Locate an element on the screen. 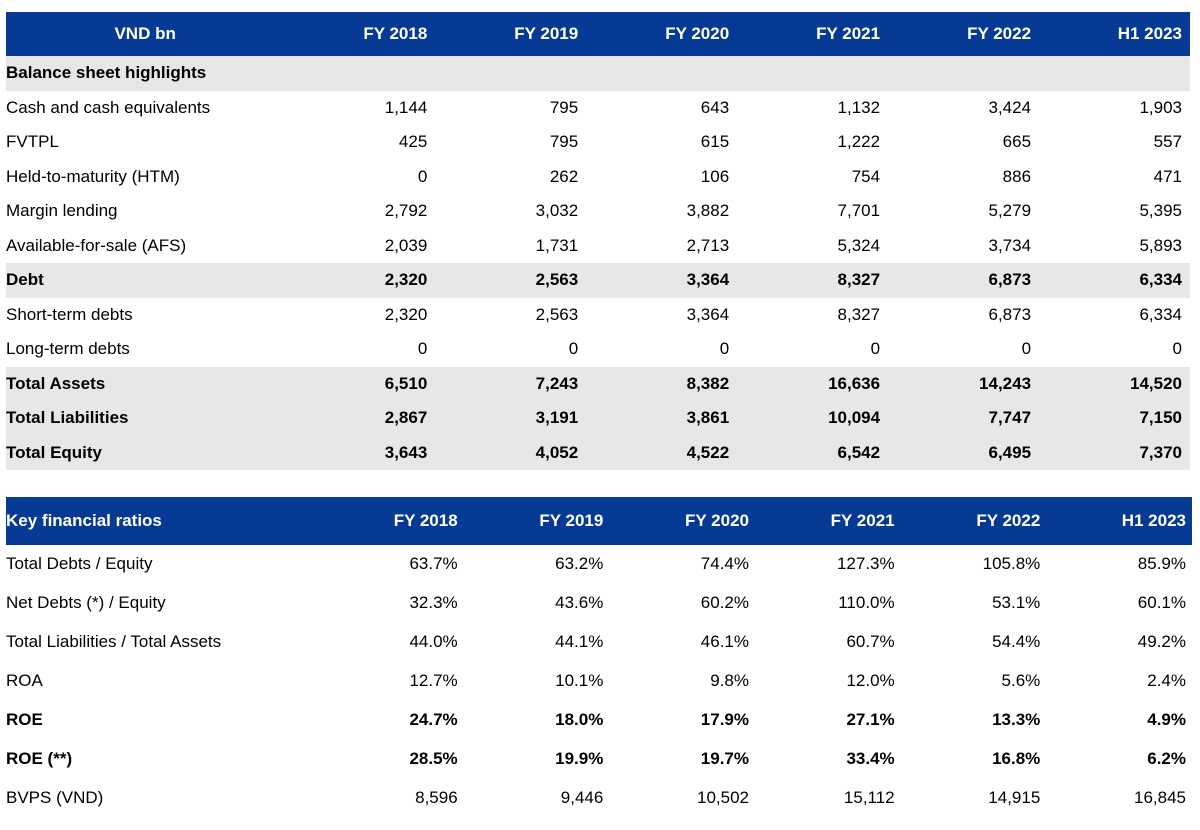 The width and height of the screenshot is (1200, 830). table-cell: 63.2% is located at coordinates (579, 564).